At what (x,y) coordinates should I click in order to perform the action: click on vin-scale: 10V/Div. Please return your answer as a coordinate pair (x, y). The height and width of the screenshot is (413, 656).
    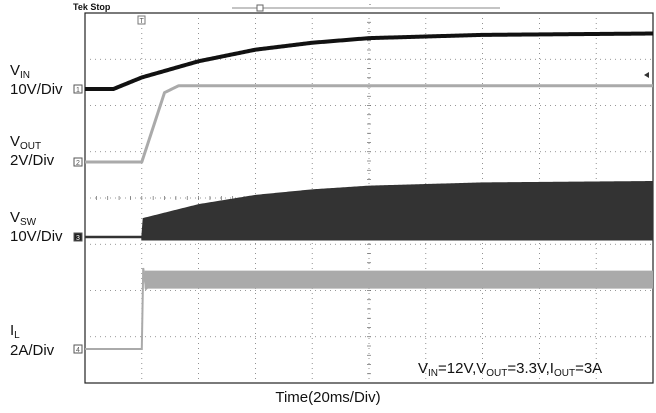
    Looking at the image, I should click on (36, 89).